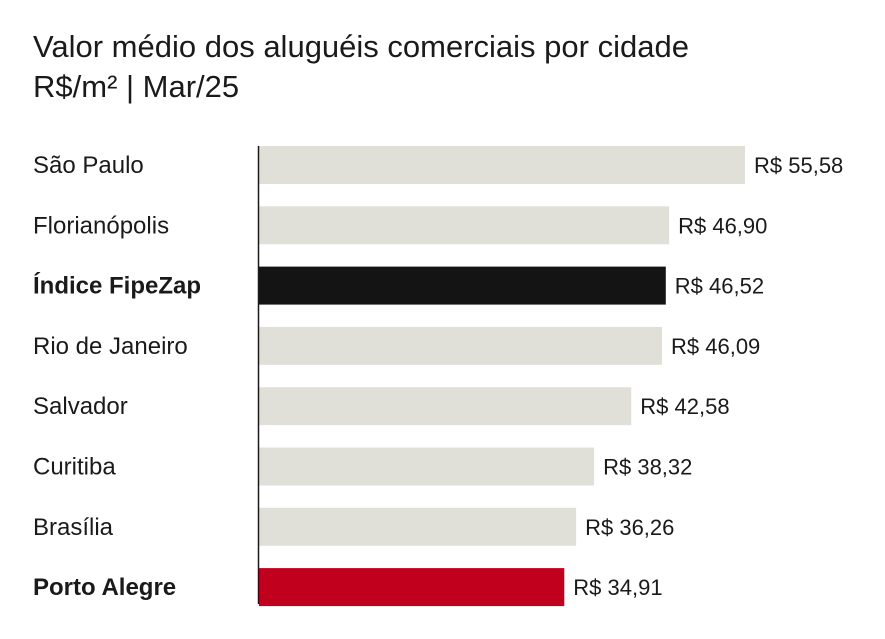 The width and height of the screenshot is (885, 639). What do you see at coordinates (80, 406) in the screenshot?
I see `category-label-4: Salvador` at bounding box center [80, 406].